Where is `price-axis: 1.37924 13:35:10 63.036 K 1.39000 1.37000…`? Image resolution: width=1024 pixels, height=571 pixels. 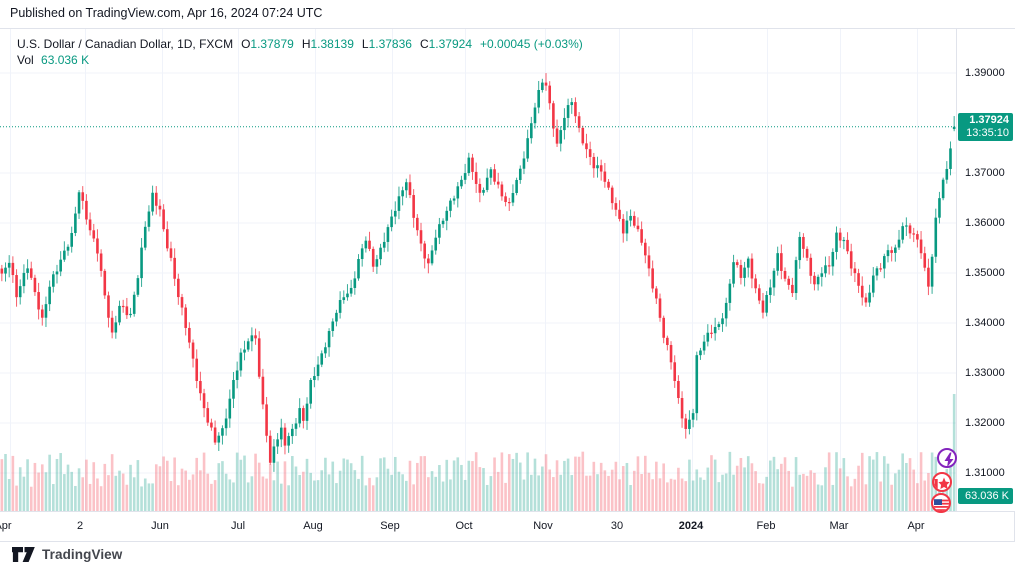 price-axis: 1.37924 13:35:10 63.036 K 1.39000 1.37000… is located at coordinates (985, 270).